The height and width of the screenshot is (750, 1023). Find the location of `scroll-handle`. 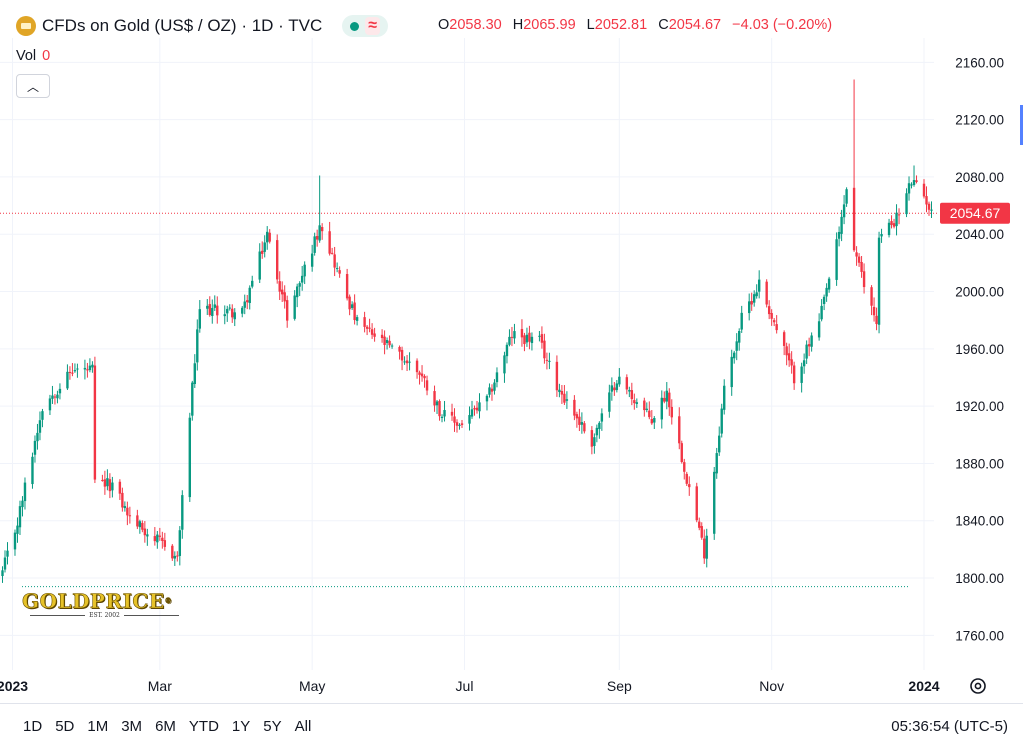

scroll-handle is located at coordinates (1021, 125).